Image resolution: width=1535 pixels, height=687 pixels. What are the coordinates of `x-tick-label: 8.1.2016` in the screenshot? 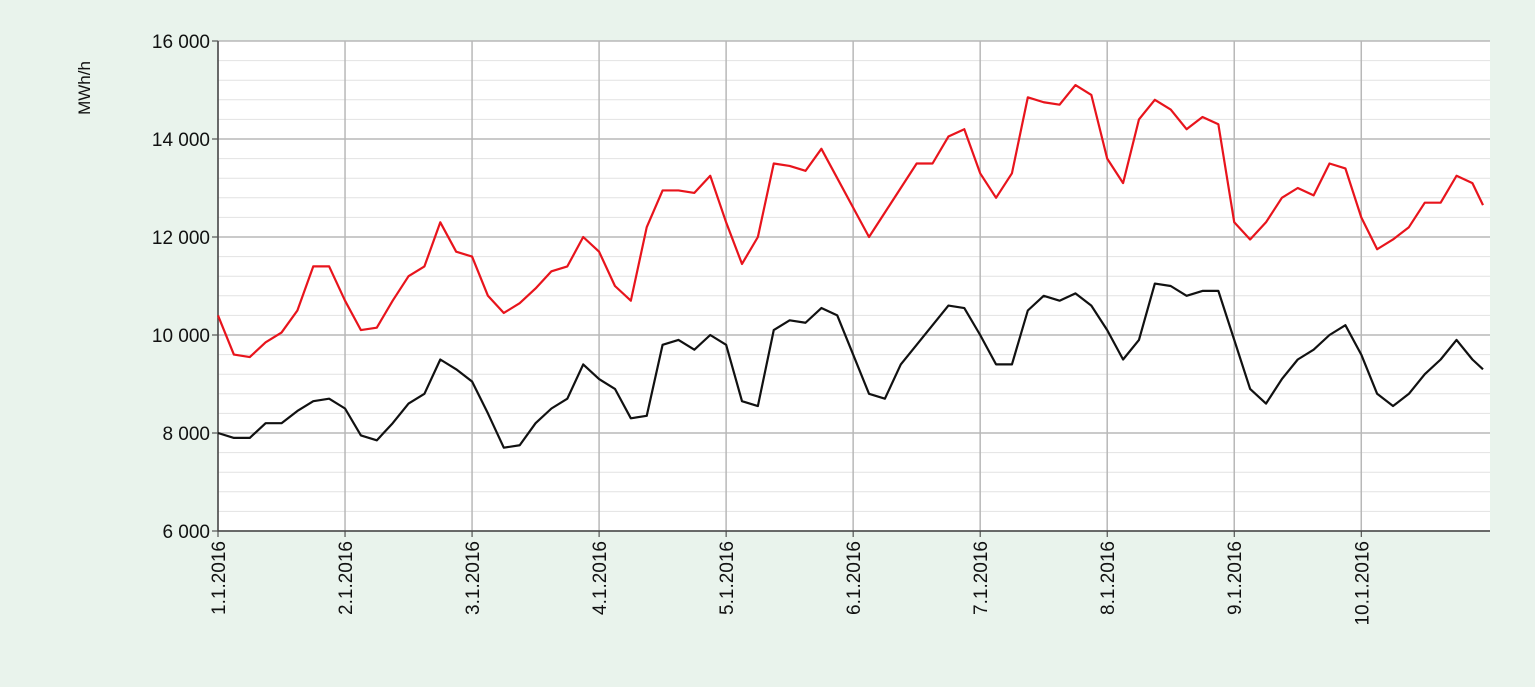 It's located at (1108, 578).